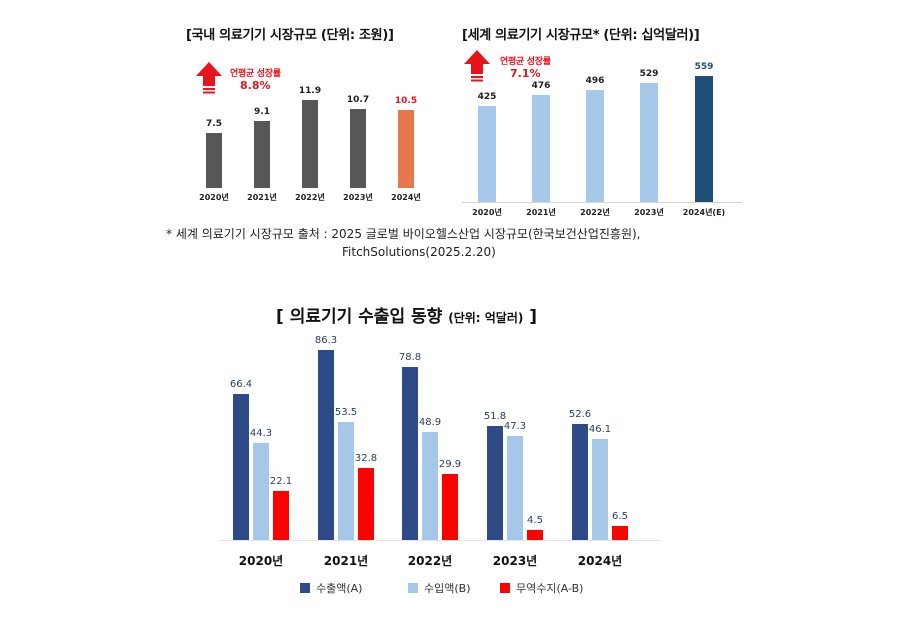  I want to click on global-chart-title: [세계 의료기기 시장규모* (단위: 십억달러)], so click(581, 35).